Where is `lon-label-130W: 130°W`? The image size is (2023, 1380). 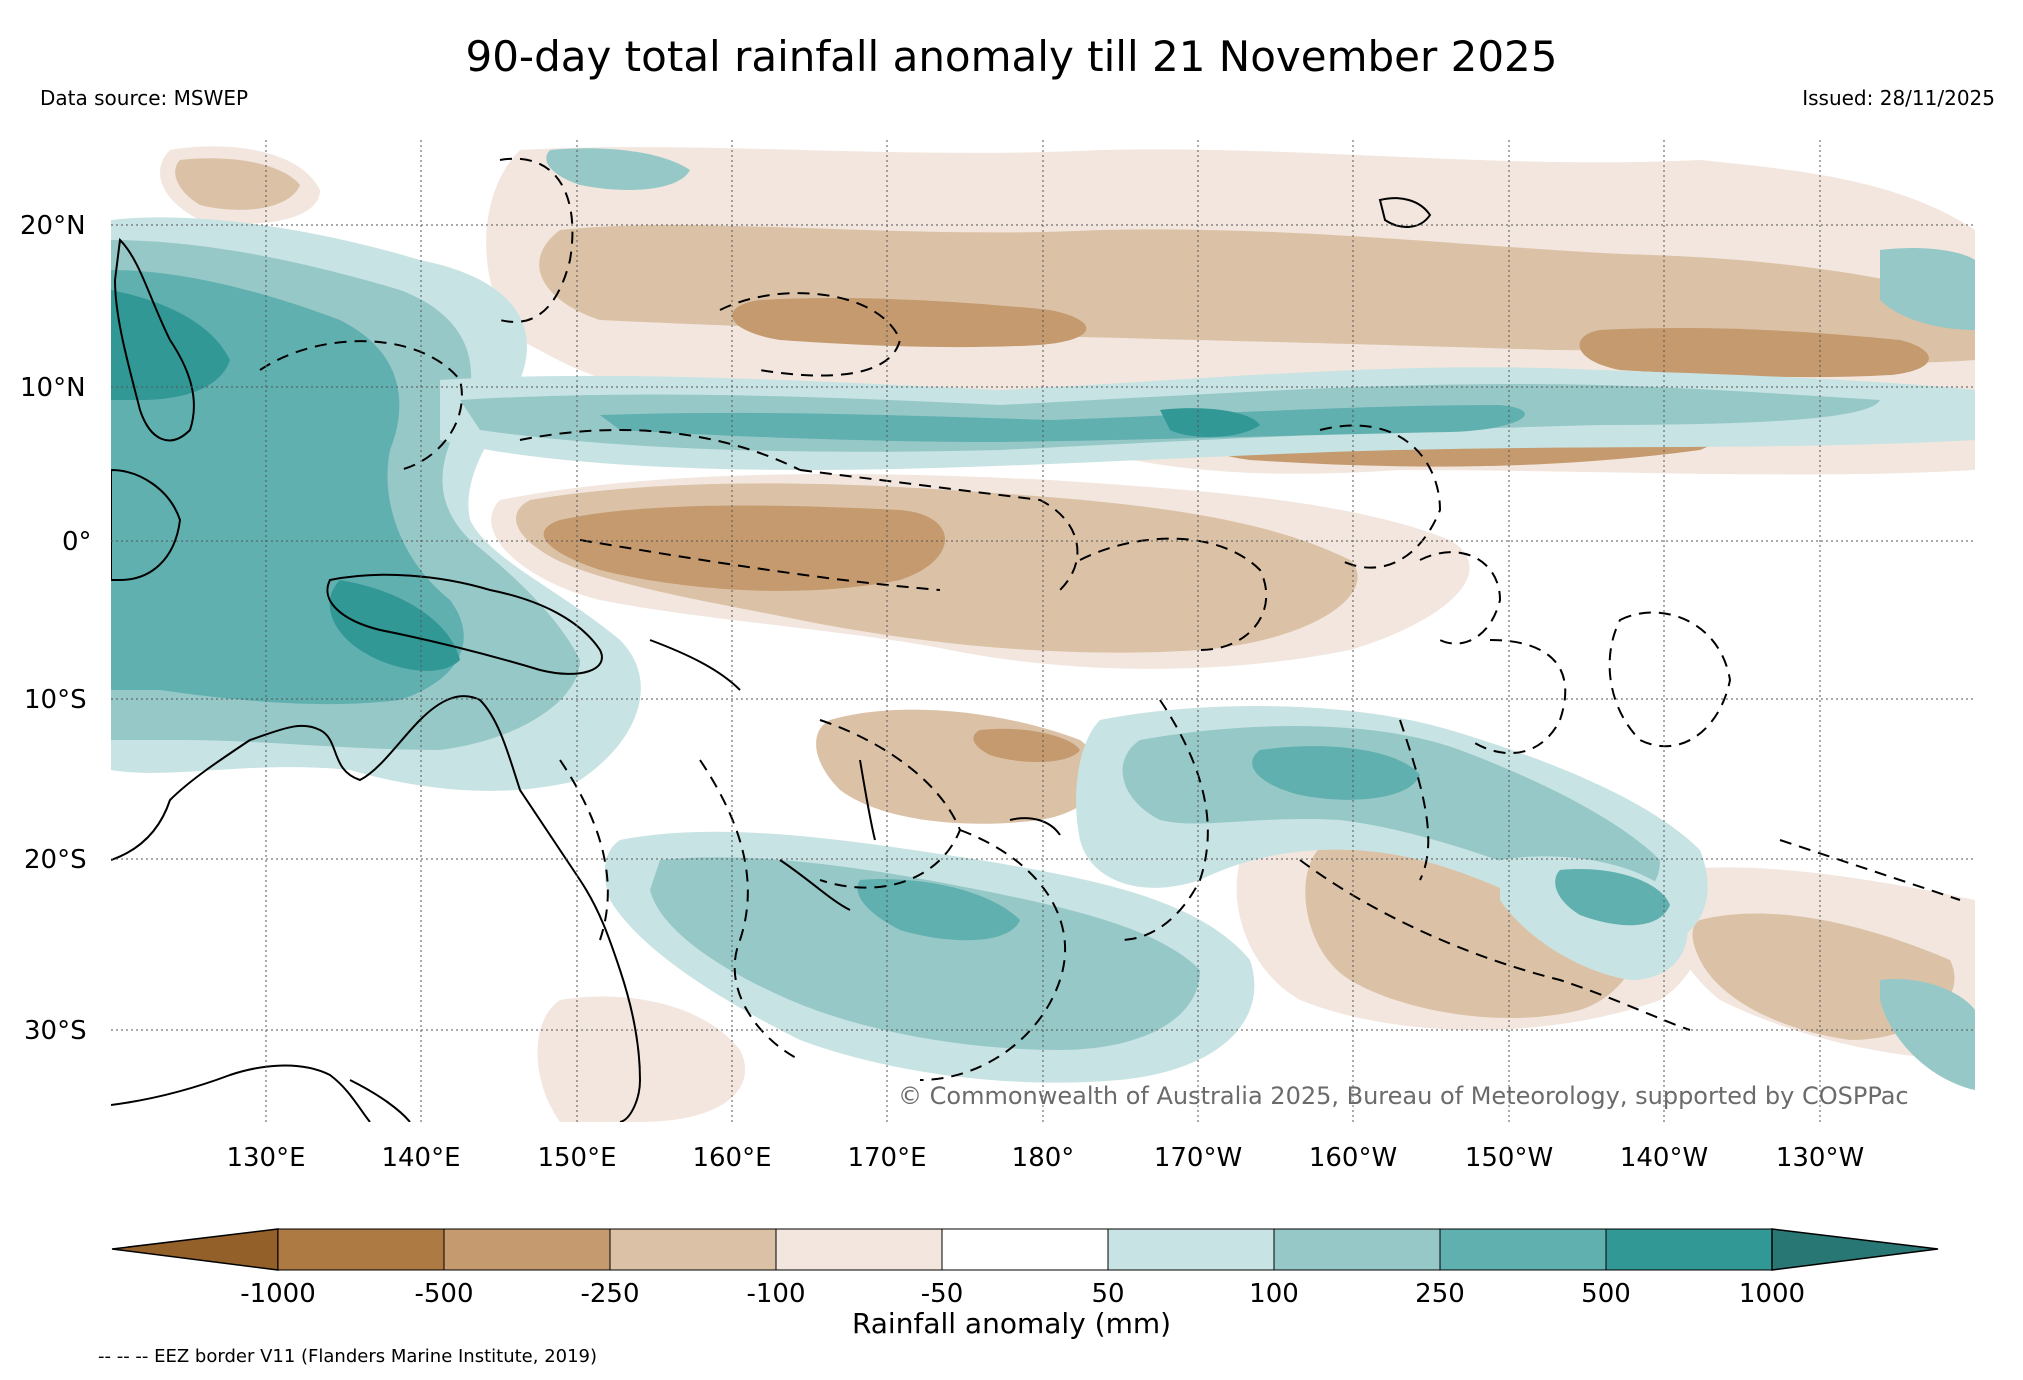 lon-label-130W: 130°W is located at coordinates (1820, 1158).